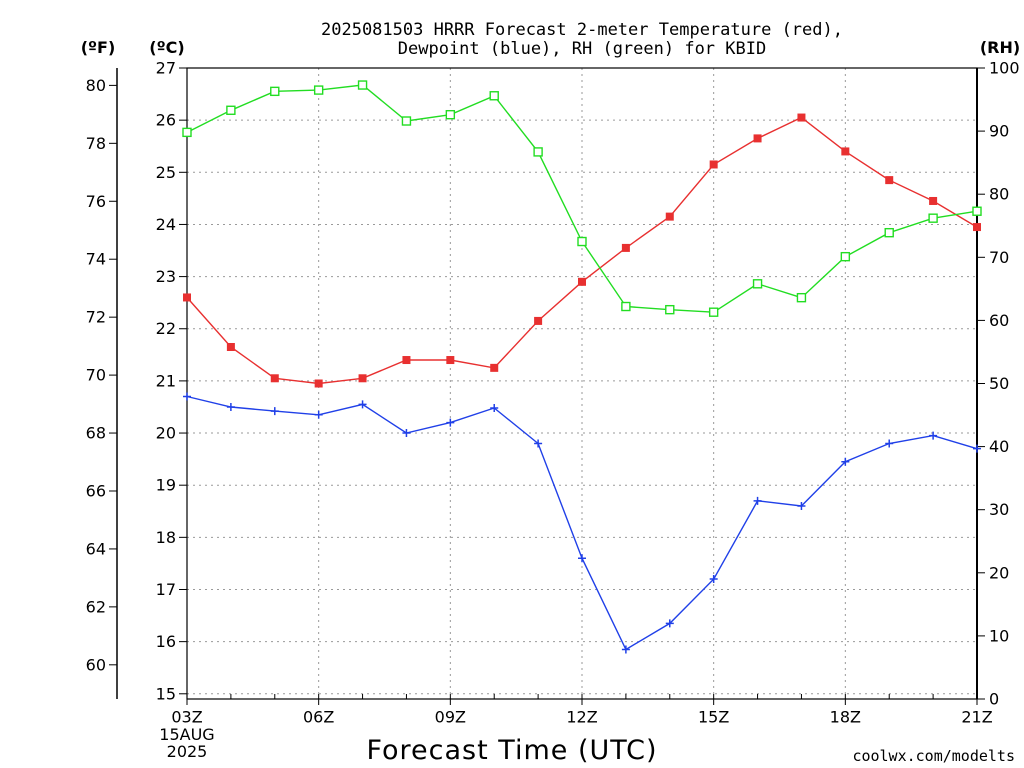 The width and height of the screenshot is (1024, 768). Describe the element at coordinates (1004, 68) in the screenshot. I see `rh-tick-label: 100` at that location.